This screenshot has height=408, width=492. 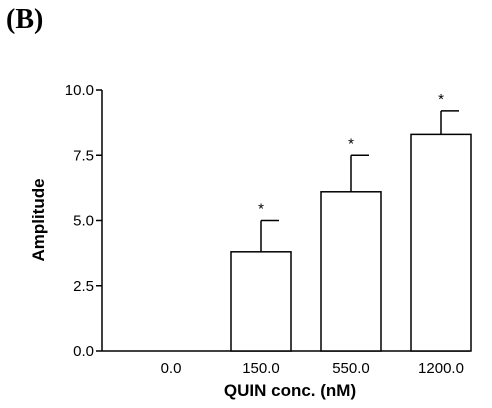 What do you see at coordinates (290, 390) in the screenshot?
I see `x-axis-title: QUIN conc. (nM)` at bounding box center [290, 390].